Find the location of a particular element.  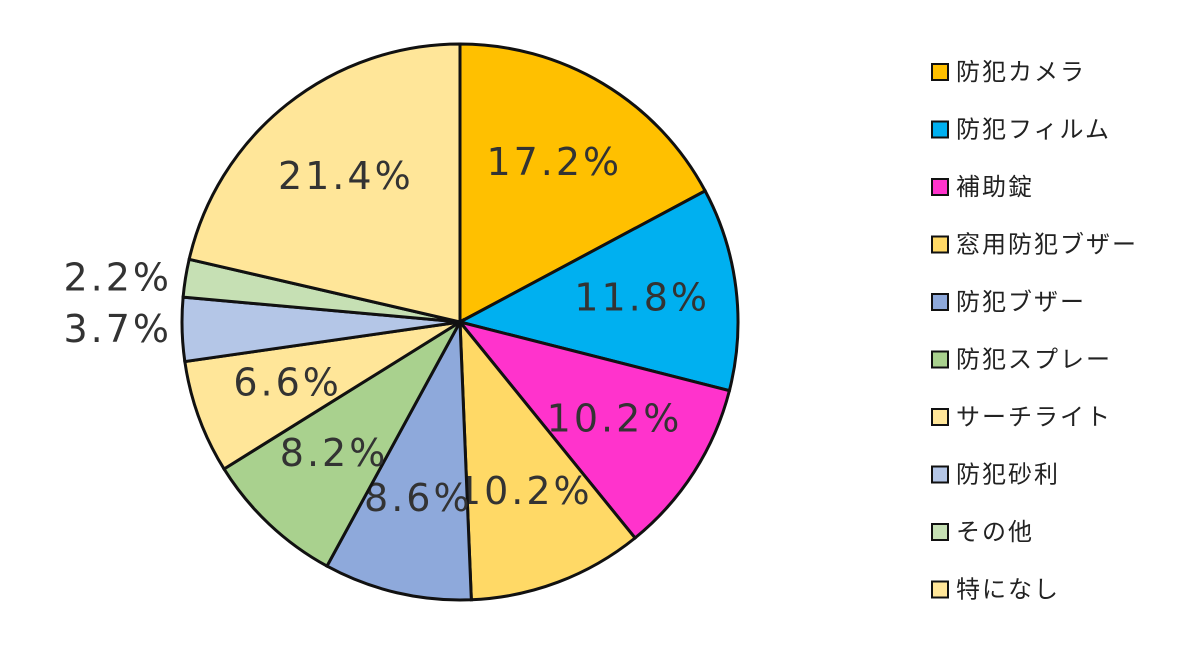

legend-label: その他 is located at coordinates (995, 532).